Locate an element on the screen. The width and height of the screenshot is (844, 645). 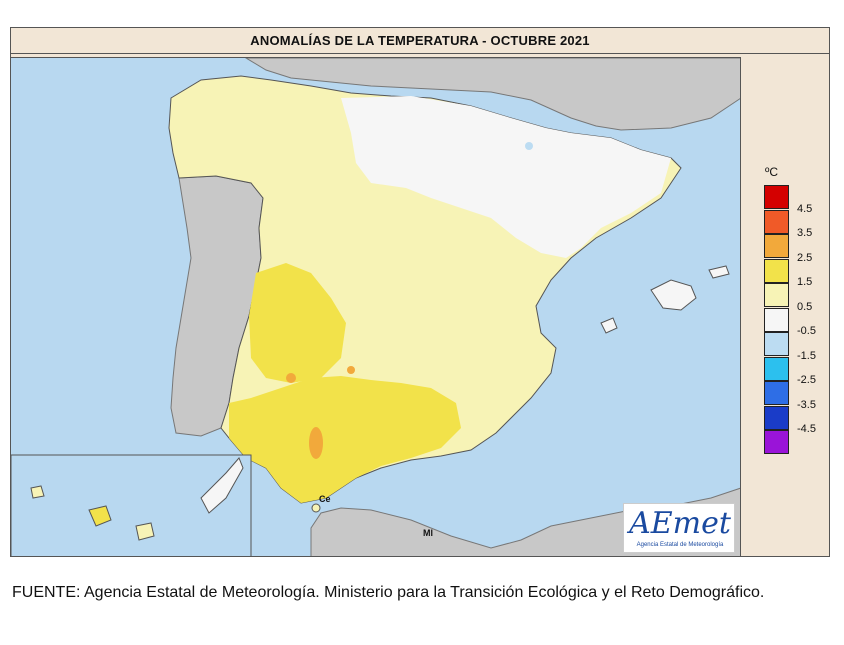
legend-tick-label: 1.5 is located at coordinates (805, 282).